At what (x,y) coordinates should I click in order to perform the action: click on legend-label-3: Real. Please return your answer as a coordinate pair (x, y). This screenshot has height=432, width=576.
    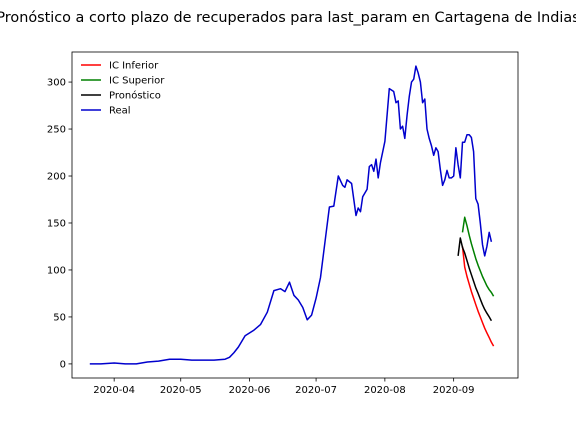
    Looking at the image, I should click on (120, 111).